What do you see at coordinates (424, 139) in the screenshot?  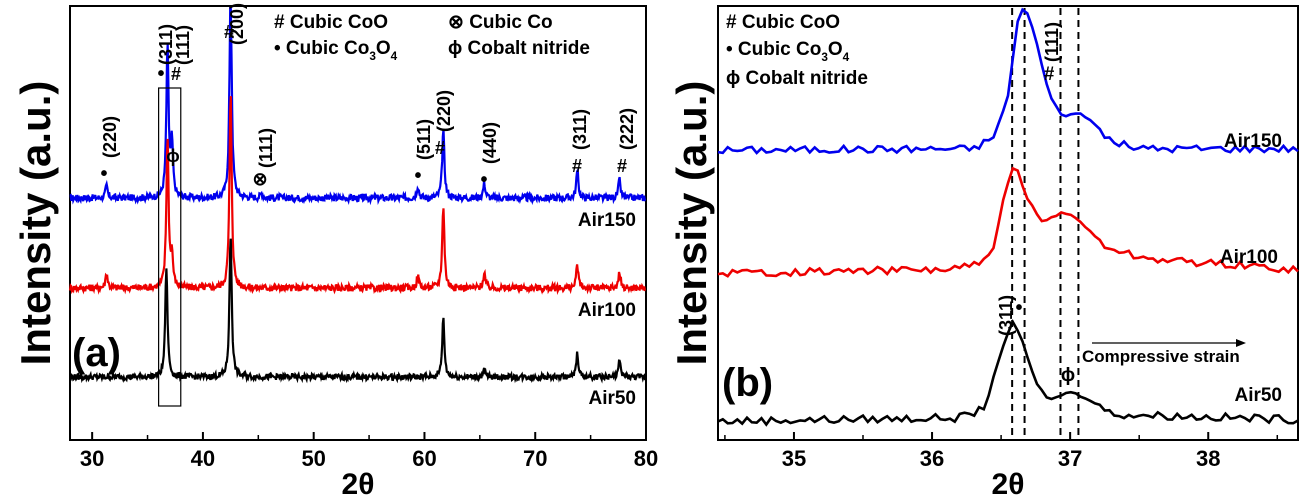 I see `peak-hkl-label: (511)` at bounding box center [424, 139].